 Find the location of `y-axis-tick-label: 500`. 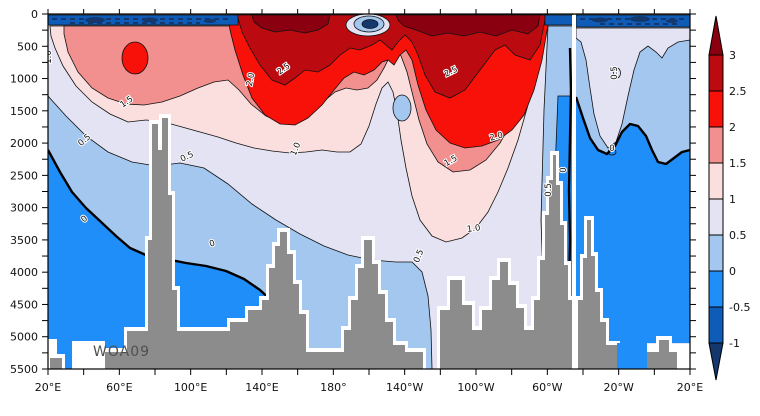

y-axis-tick-label: 500 is located at coordinates (27, 46).